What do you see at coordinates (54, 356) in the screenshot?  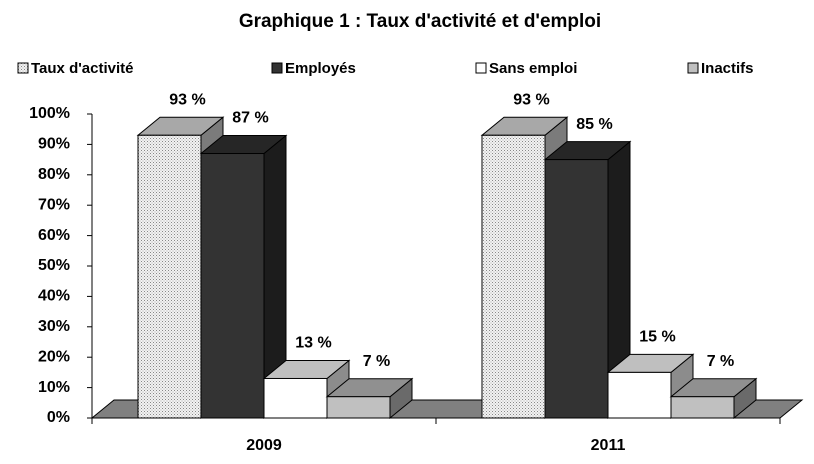 I see `y-tick-label: 20%` at bounding box center [54, 356].